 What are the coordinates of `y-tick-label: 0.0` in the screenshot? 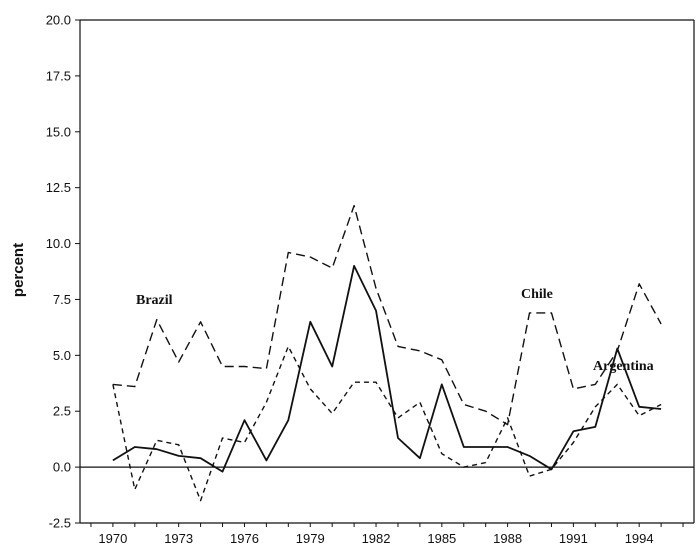 It's located at (62, 467).